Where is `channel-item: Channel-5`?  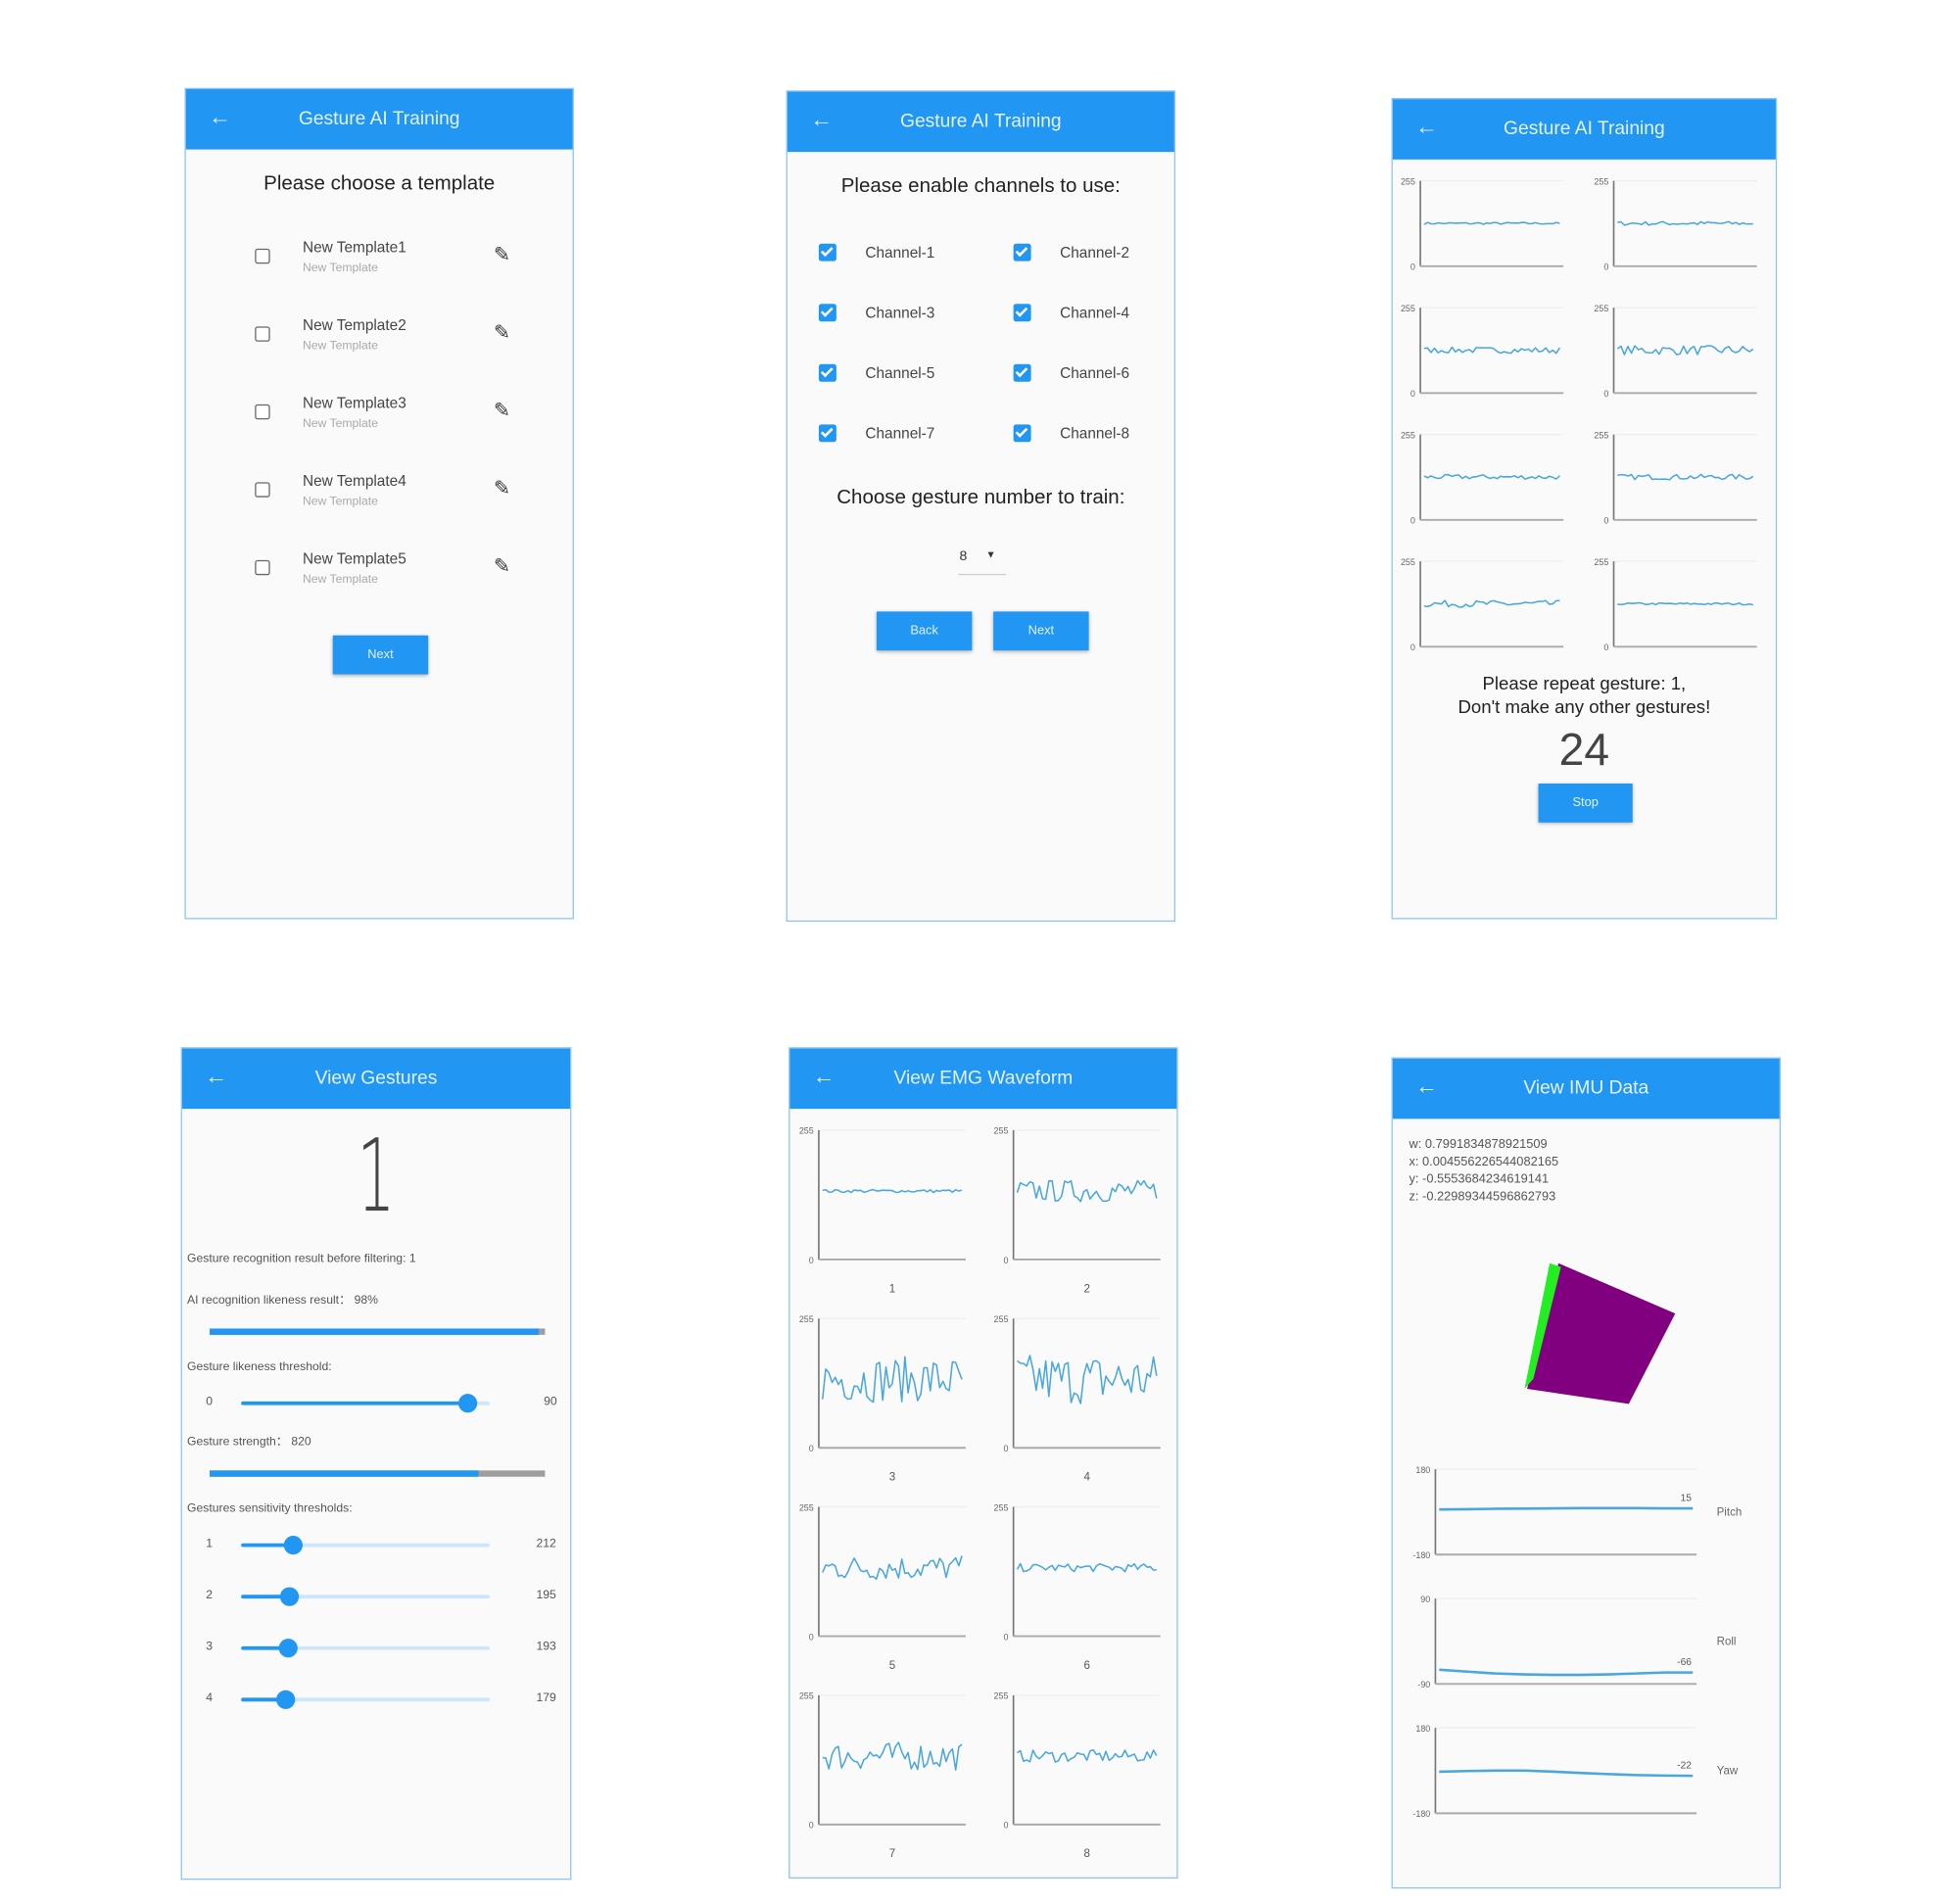 channel-item: Channel-5 is located at coordinates (894, 373).